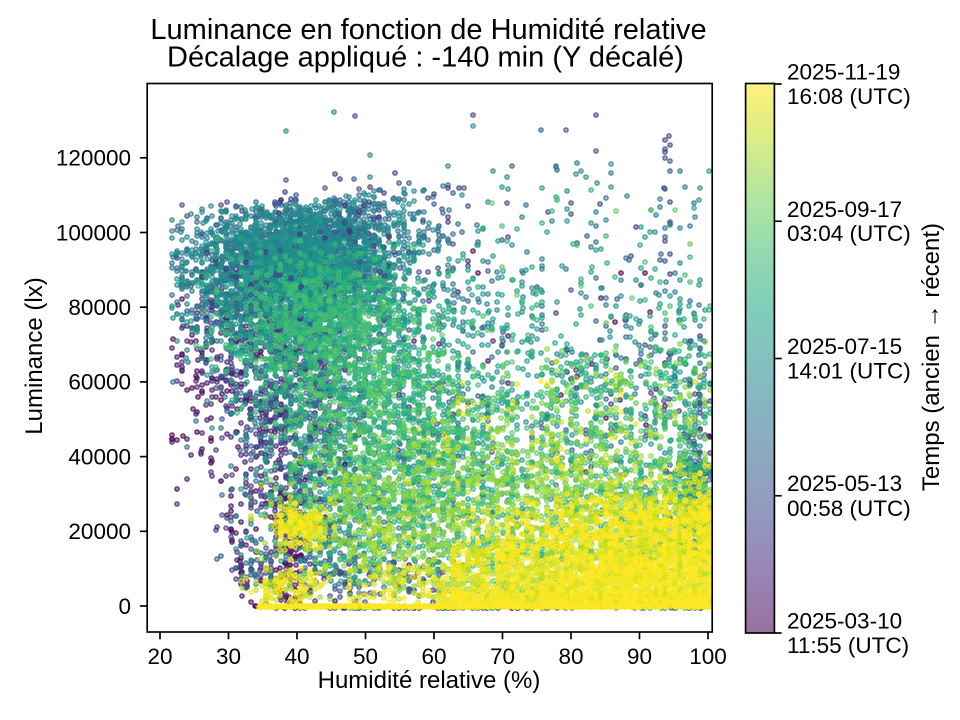 This screenshot has width=960, height=720. Describe the element at coordinates (93, 232) in the screenshot. I see `svg-text: 100000` at that location.